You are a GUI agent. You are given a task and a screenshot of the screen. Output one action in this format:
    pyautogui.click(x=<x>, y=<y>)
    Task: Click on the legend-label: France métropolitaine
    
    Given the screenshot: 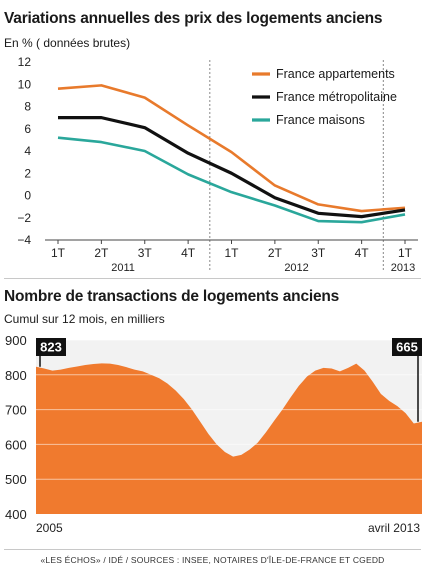 What is the action you would take?
    pyautogui.click(x=336, y=97)
    